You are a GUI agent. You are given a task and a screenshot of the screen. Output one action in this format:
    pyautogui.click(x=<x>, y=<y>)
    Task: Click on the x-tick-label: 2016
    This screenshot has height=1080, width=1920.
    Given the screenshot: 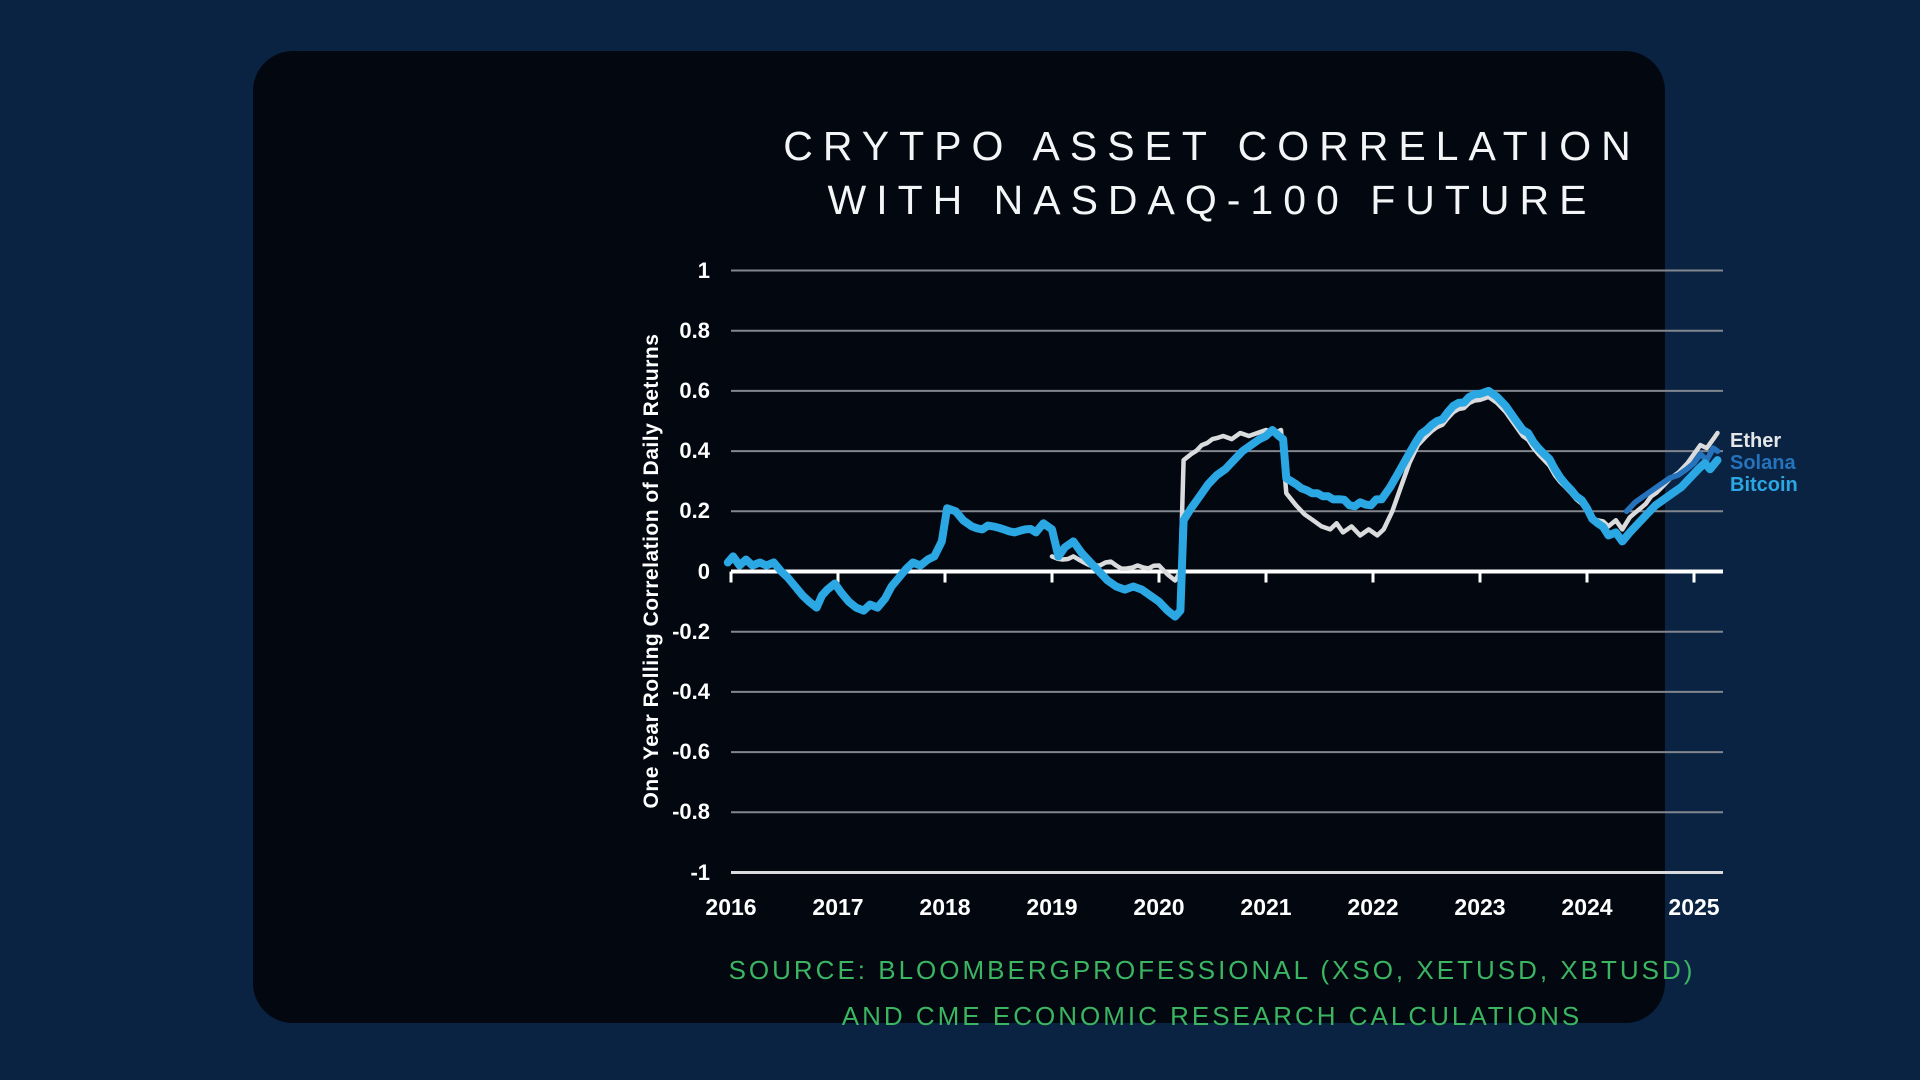 What is the action you would take?
    pyautogui.click(x=731, y=907)
    